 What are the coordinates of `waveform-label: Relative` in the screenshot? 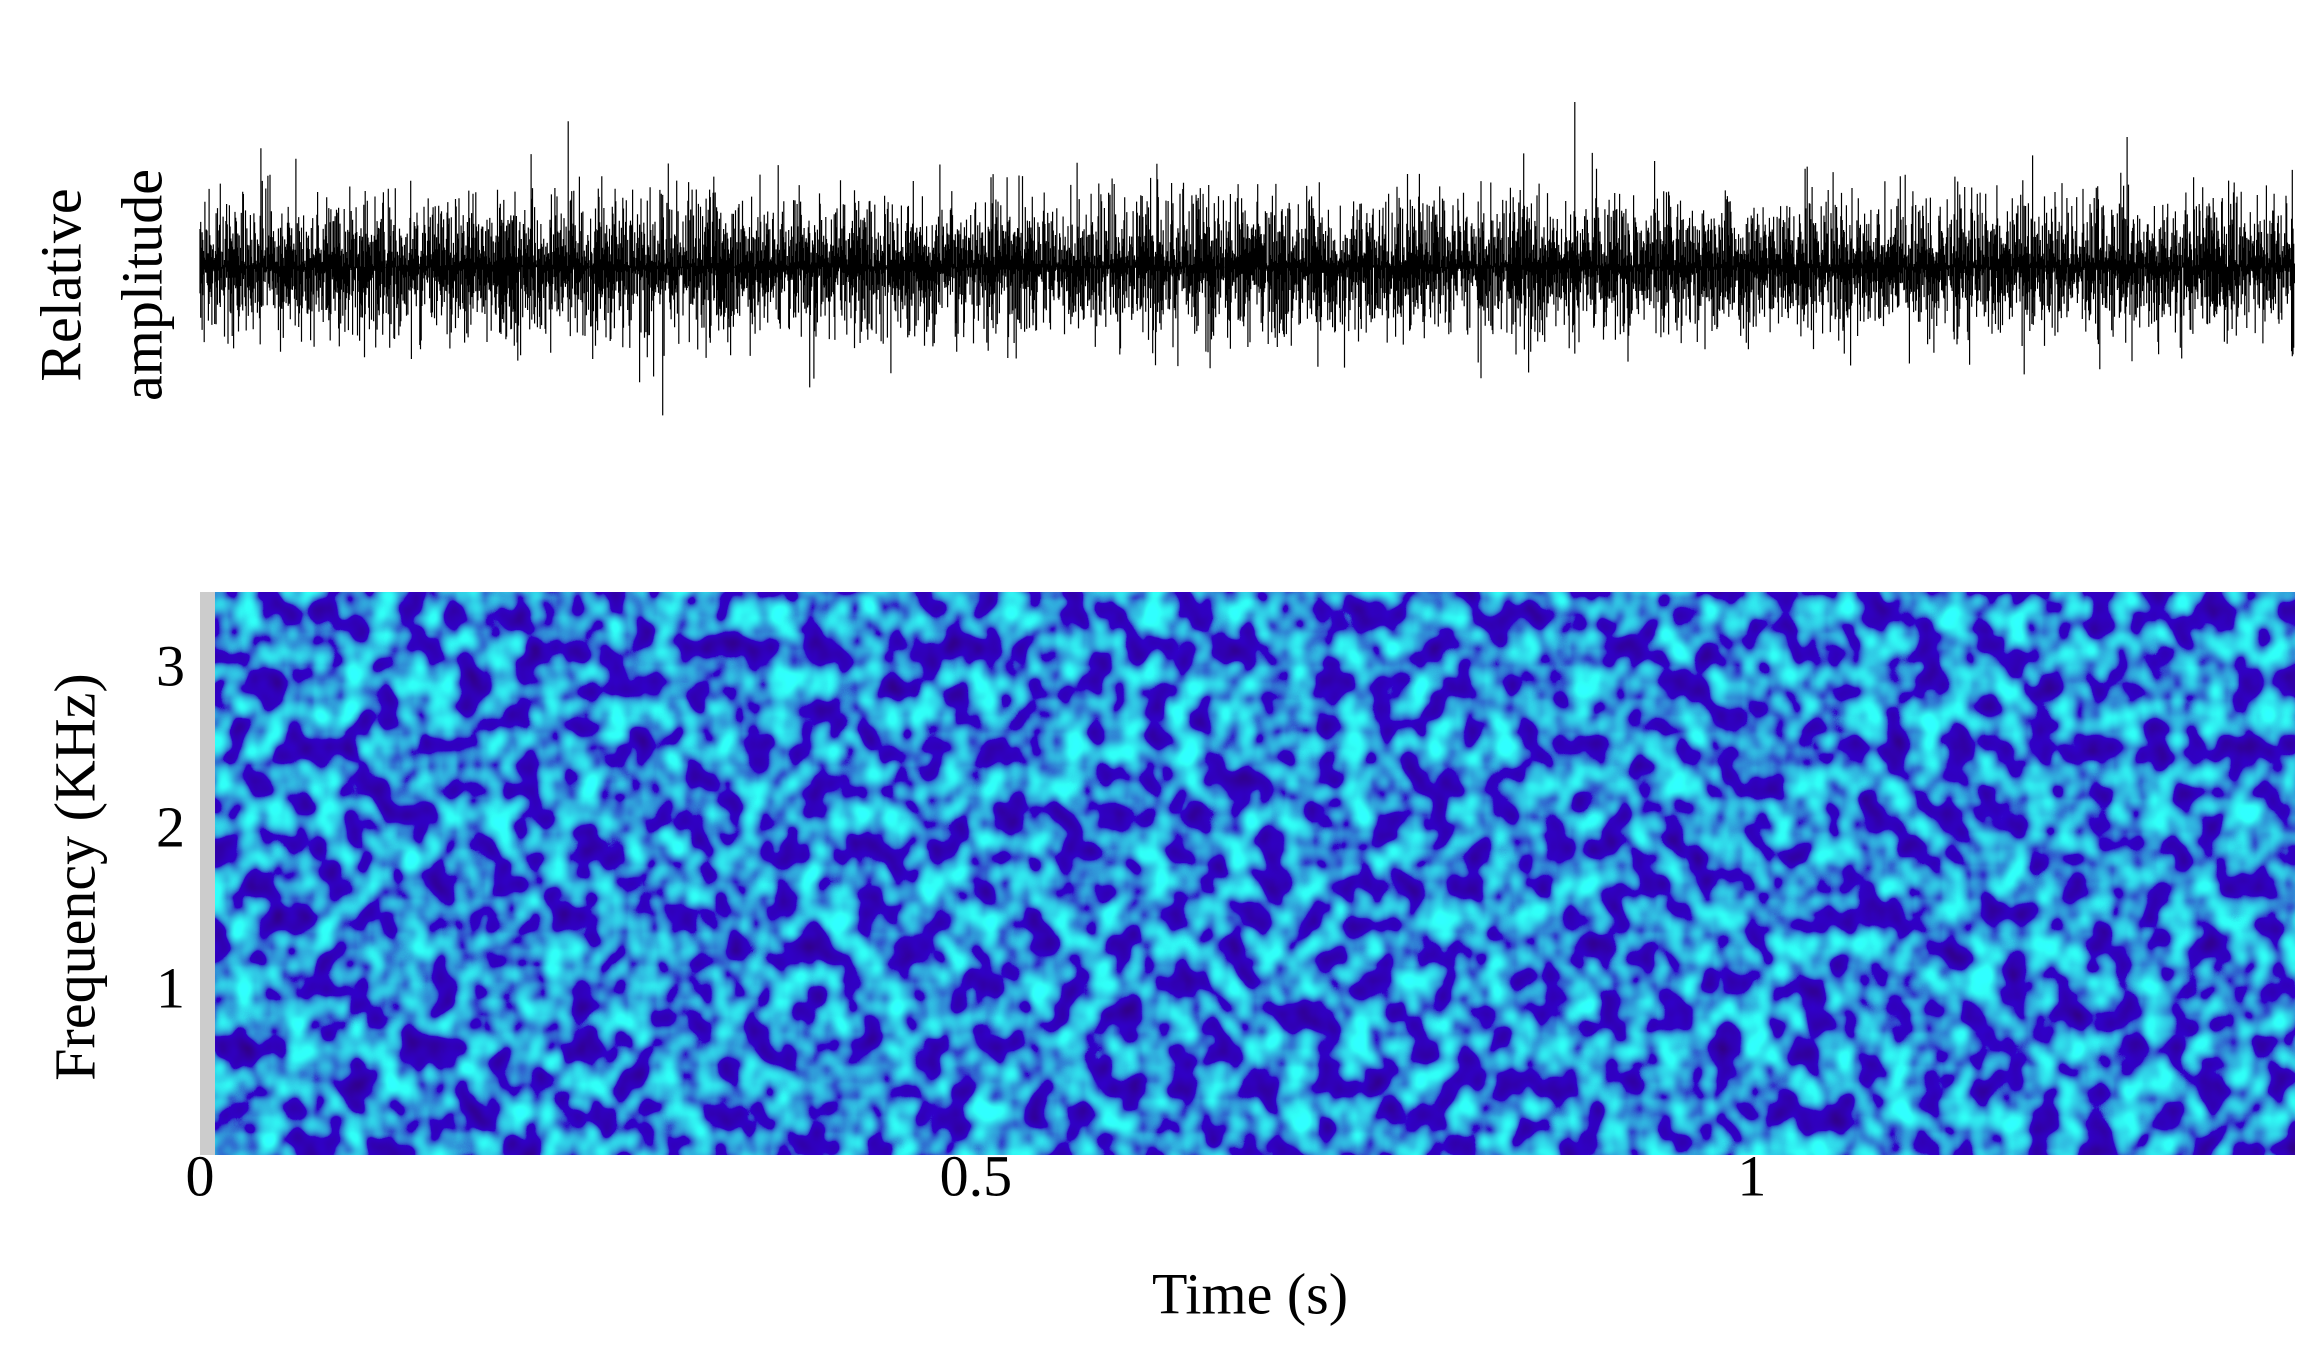 It's located at (60, 284).